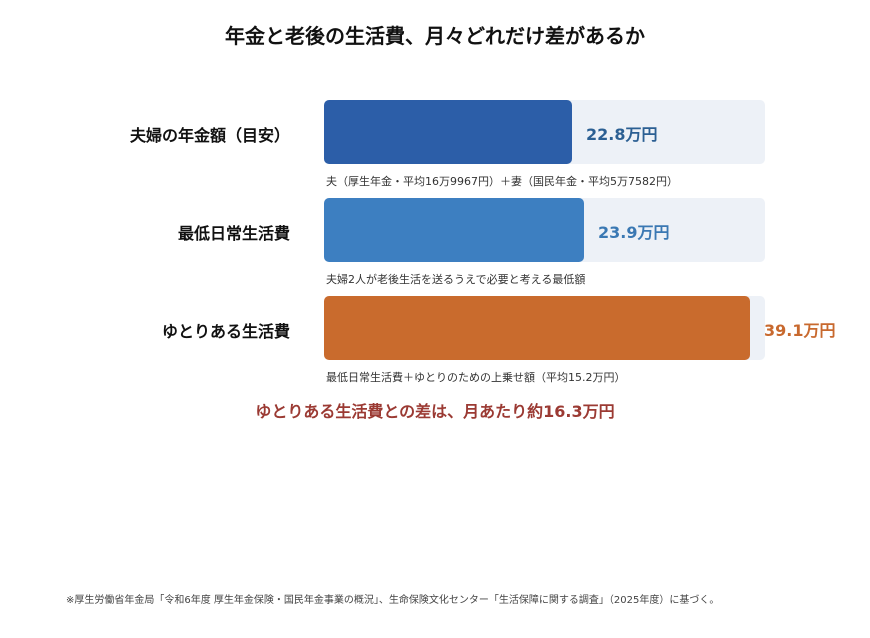 This screenshot has width=870, height=638. Describe the element at coordinates (435, 411) in the screenshot. I see `summary-text: ゆとりある生活費との差は、月あたり約16.3万円` at that location.